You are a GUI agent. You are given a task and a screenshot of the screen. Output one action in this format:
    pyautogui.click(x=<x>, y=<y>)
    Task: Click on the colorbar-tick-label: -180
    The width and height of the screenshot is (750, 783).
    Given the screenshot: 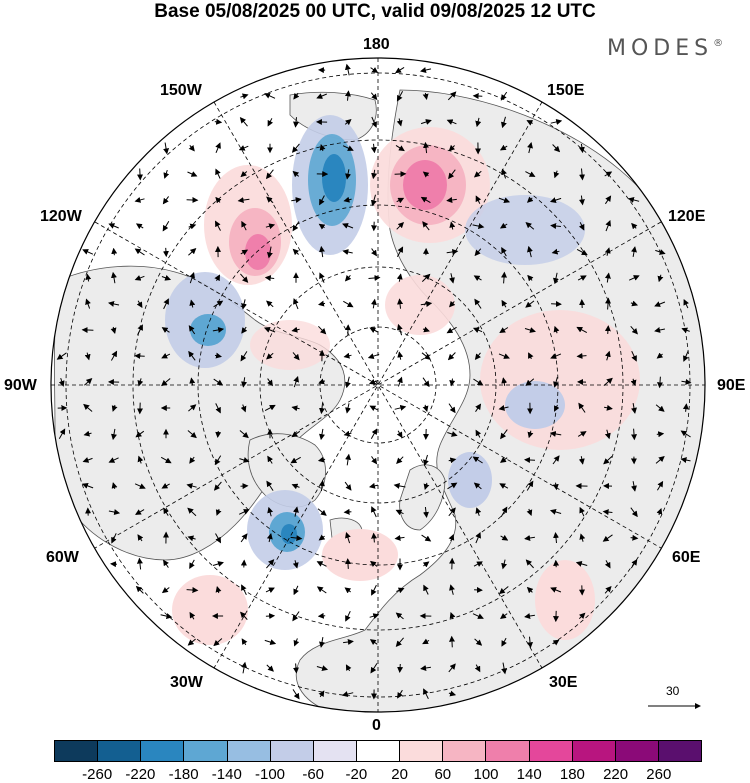 What is the action you would take?
    pyautogui.click(x=183, y=774)
    